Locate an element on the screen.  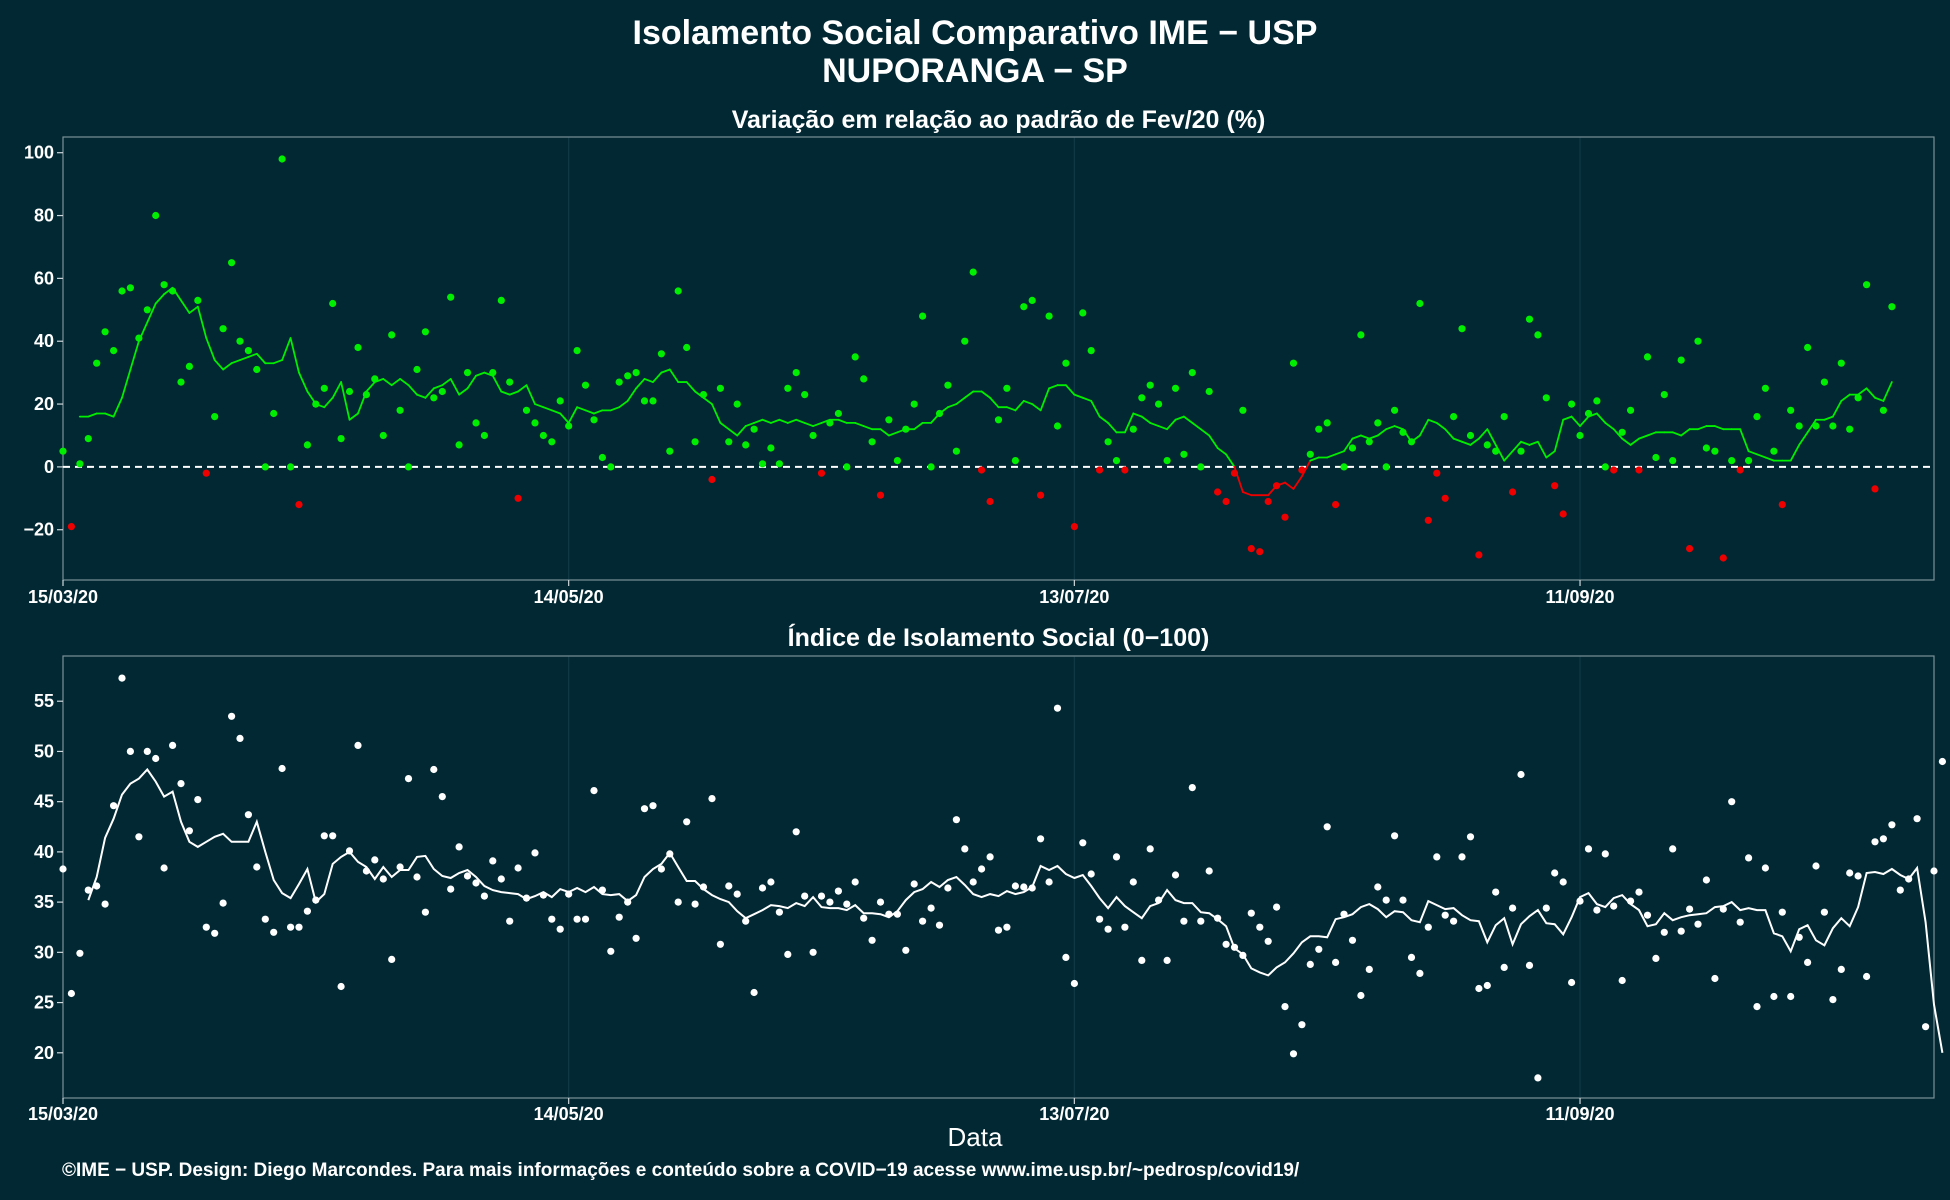
x-tick-label: 11/09/20 is located at coordinates (1579, 1114).